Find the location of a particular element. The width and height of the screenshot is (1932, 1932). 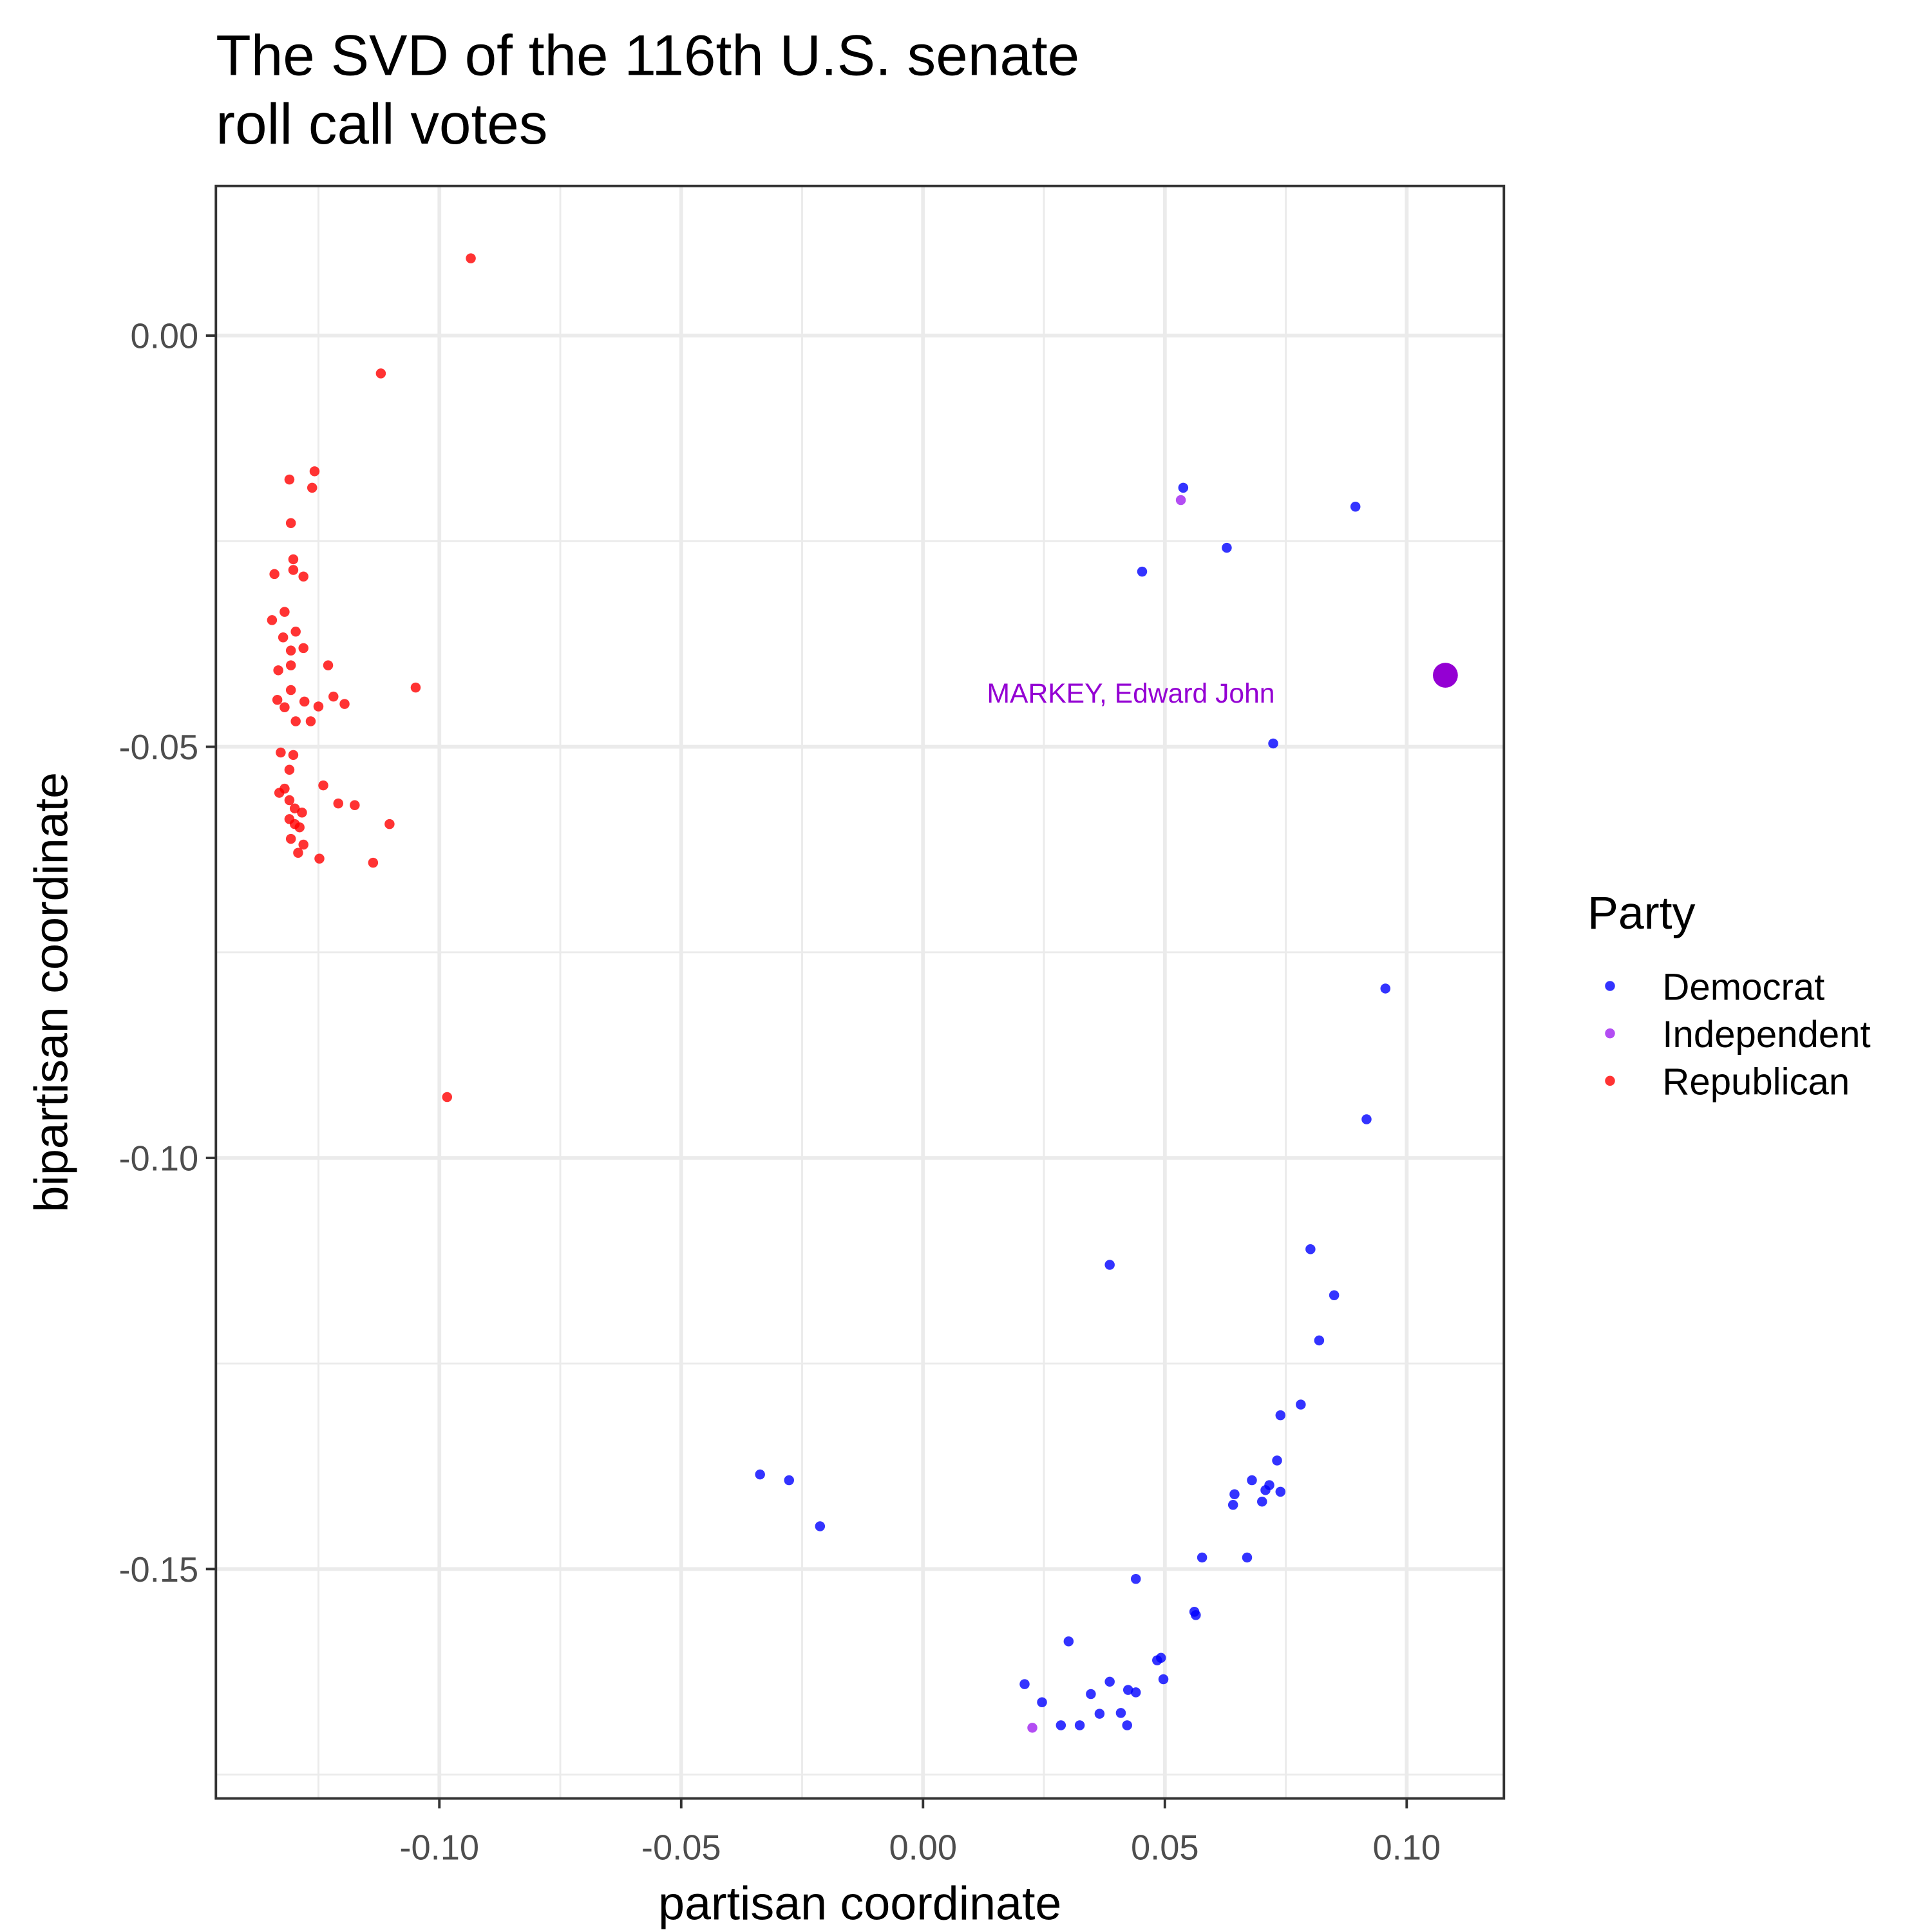

highlight-label: MARKEY, Edward John is located at coordinates (1131, 693).